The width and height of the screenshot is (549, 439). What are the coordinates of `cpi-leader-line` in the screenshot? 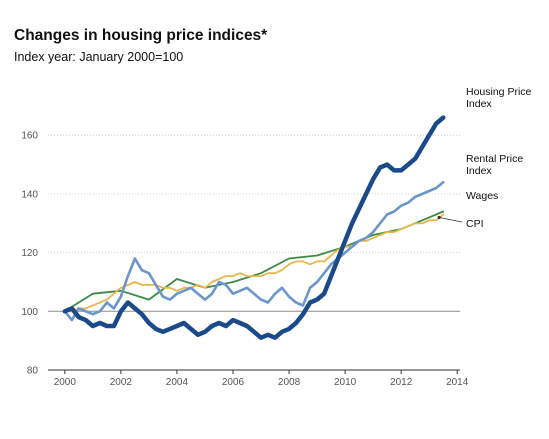 It's located at (451, 220).